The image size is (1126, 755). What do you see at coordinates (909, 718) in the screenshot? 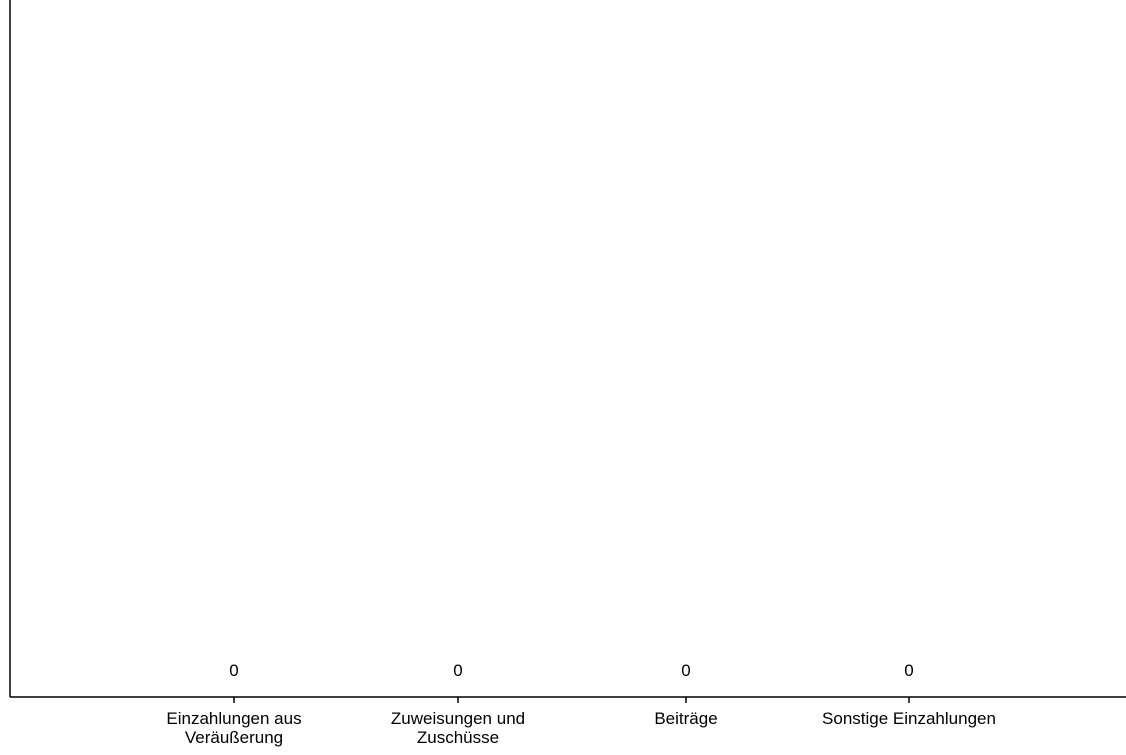
I see `x-tick-label: Sonstige Einzahlungen` at bounding box center [909, 718].